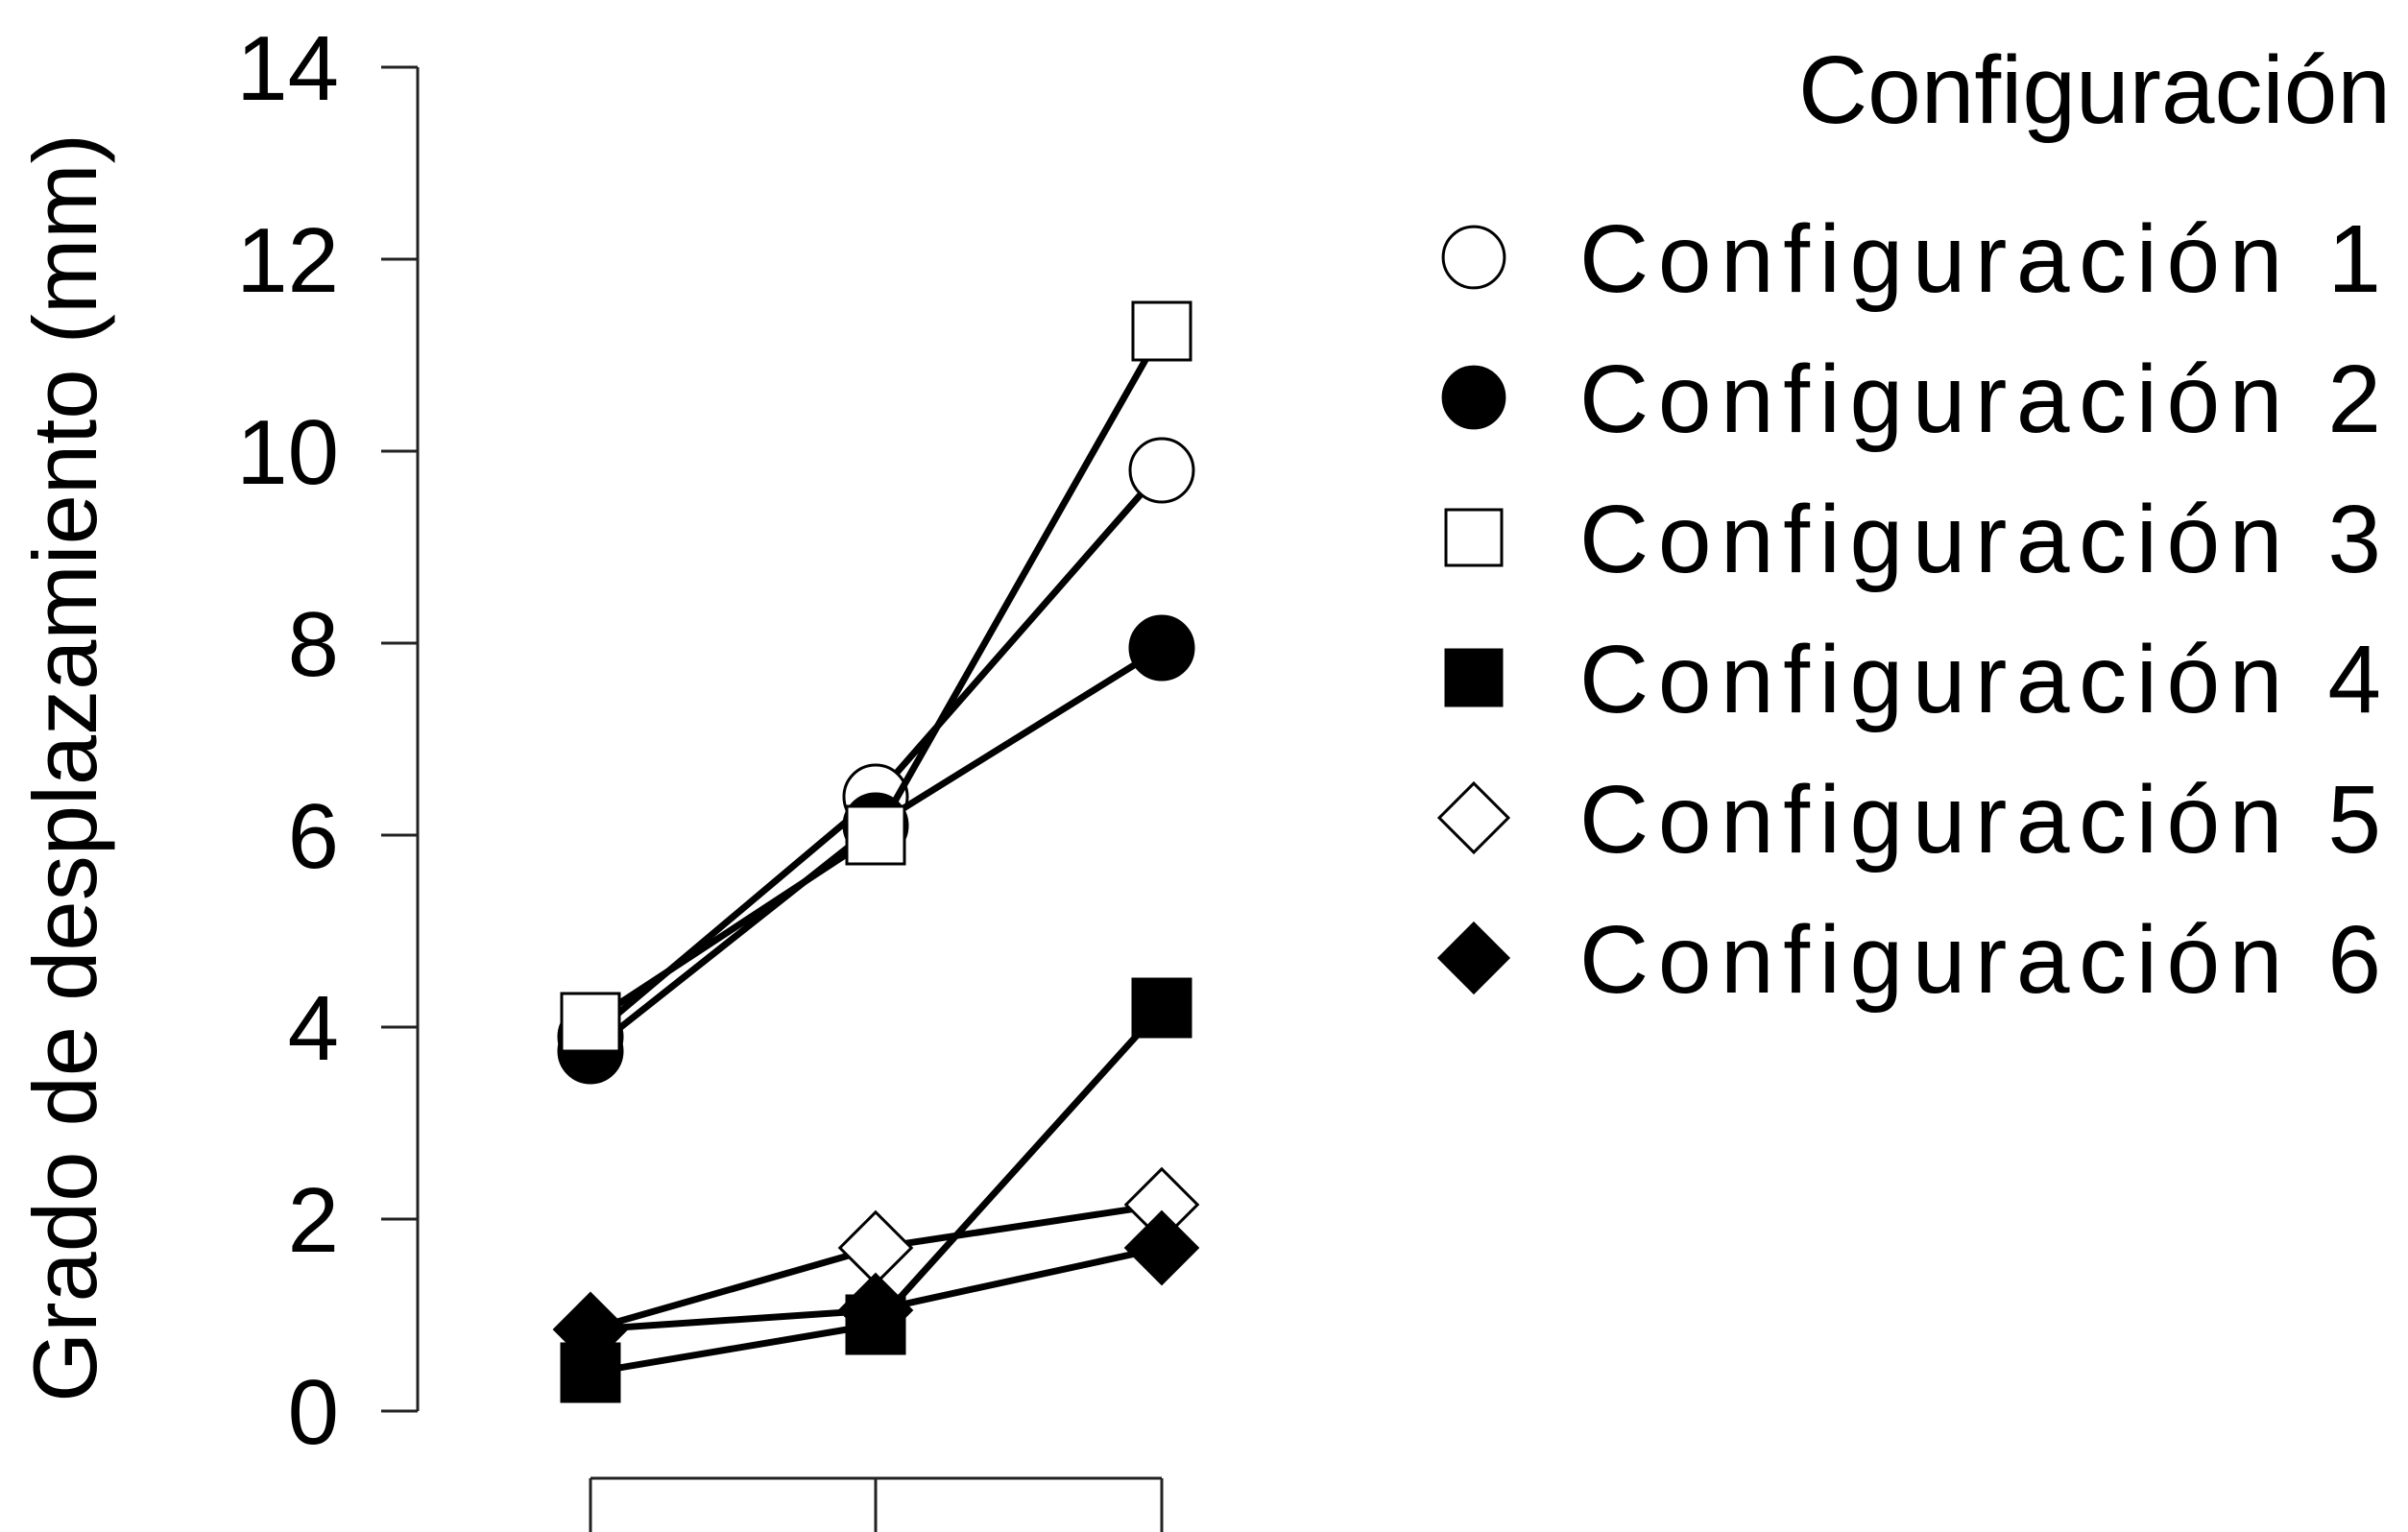  What do you see at coordinates (1980, 820) in the screenshot?
I see `legend-label: Configuración 5` at bounding box center [1980, 820].